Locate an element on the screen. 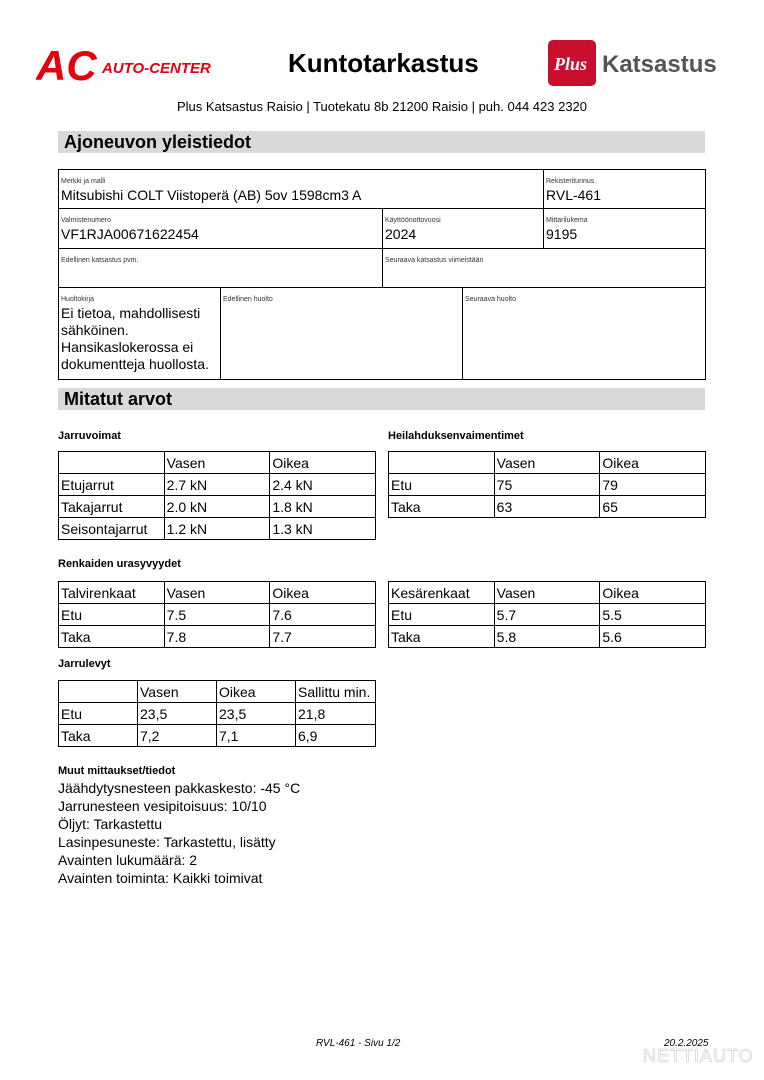 This screenshot has height=1080, width=764. table-row: Seisontajarrut 1.2 kN 1.3 kN is located at coordinates (217, 528).